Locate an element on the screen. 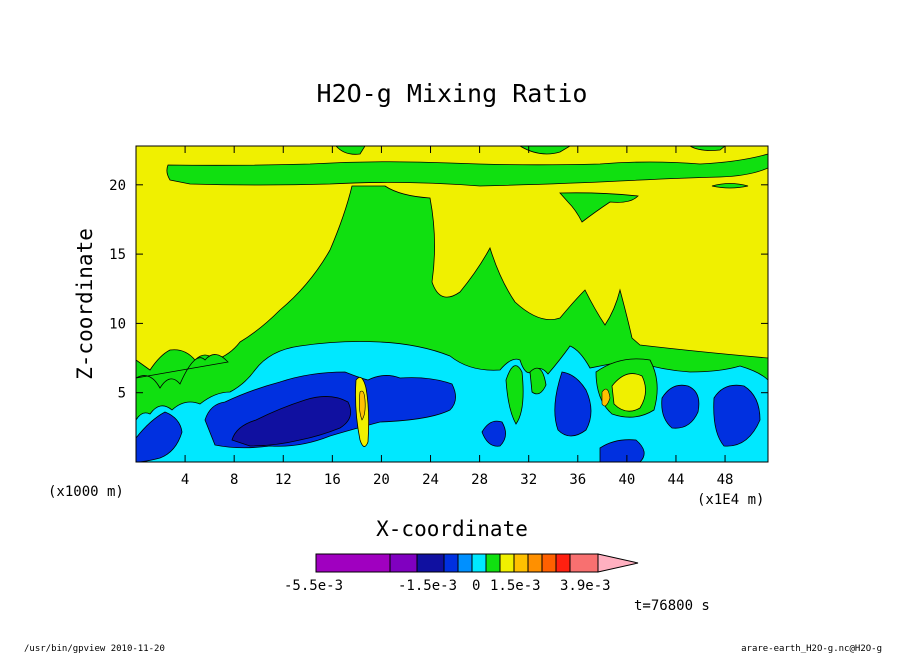  x-tick-label: 48 is located at coordinates (725, 480).